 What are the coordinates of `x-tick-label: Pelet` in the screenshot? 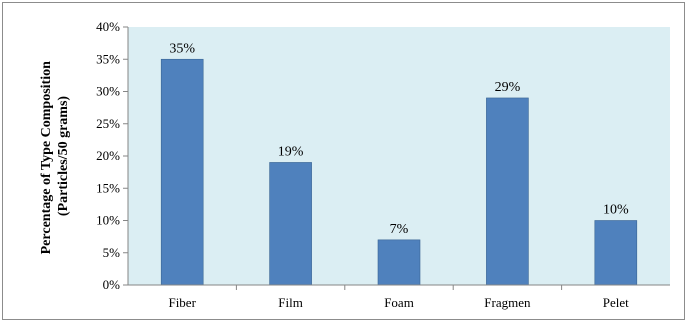 It's located at (616, 302).